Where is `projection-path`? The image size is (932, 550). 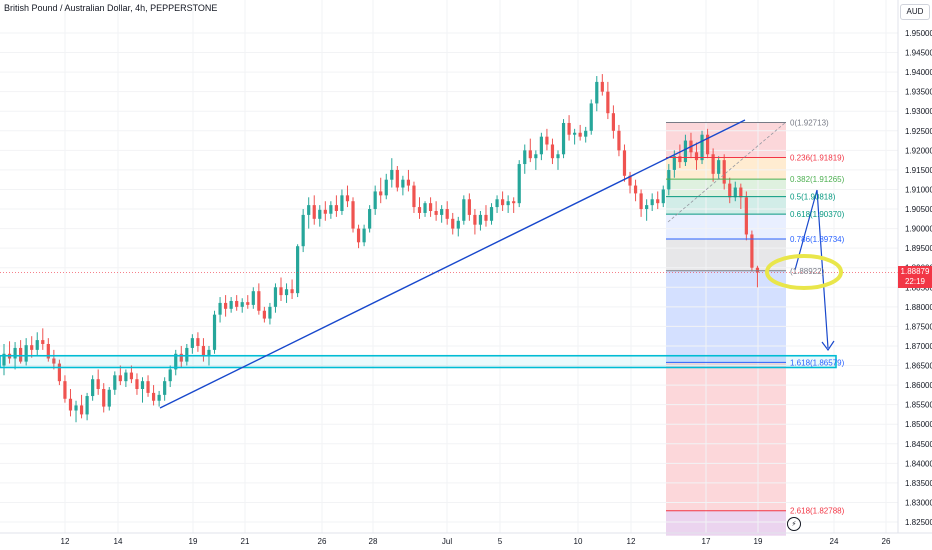
projection-path is located at coordinates (811, 269).